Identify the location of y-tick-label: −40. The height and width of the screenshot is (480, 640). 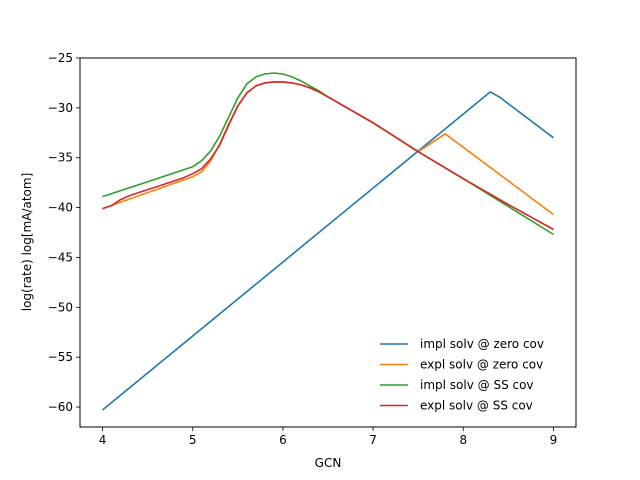
(60, 208).